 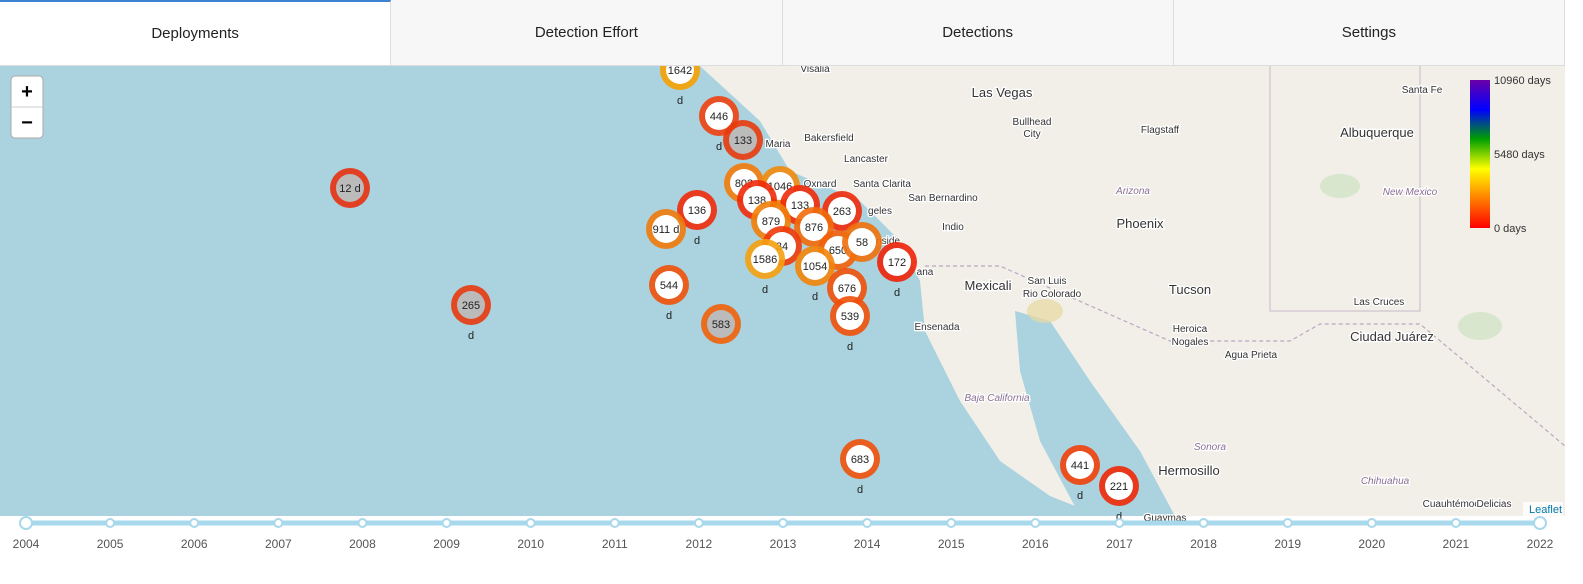 I want to click on marker-label: 172, so click(x=897, y=263).